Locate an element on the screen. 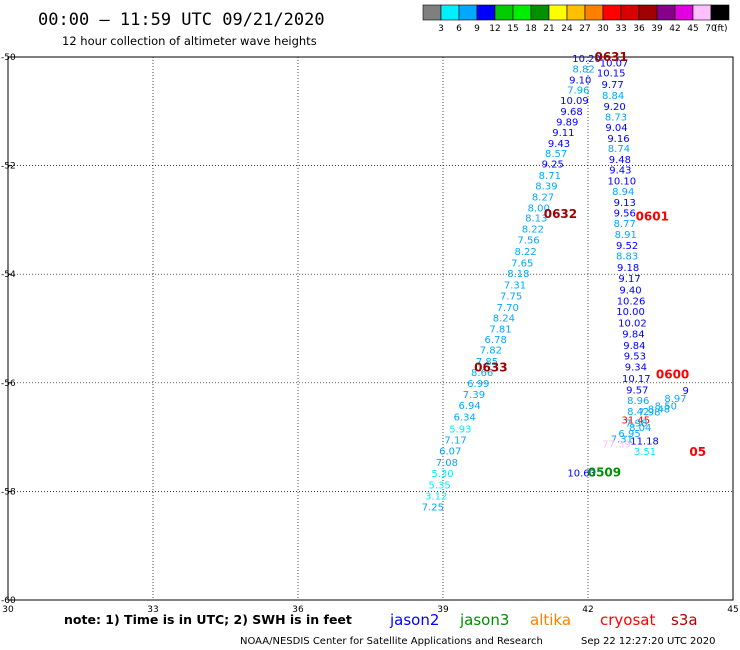  data-point: 9.11 is located at coordinates (563, 133).